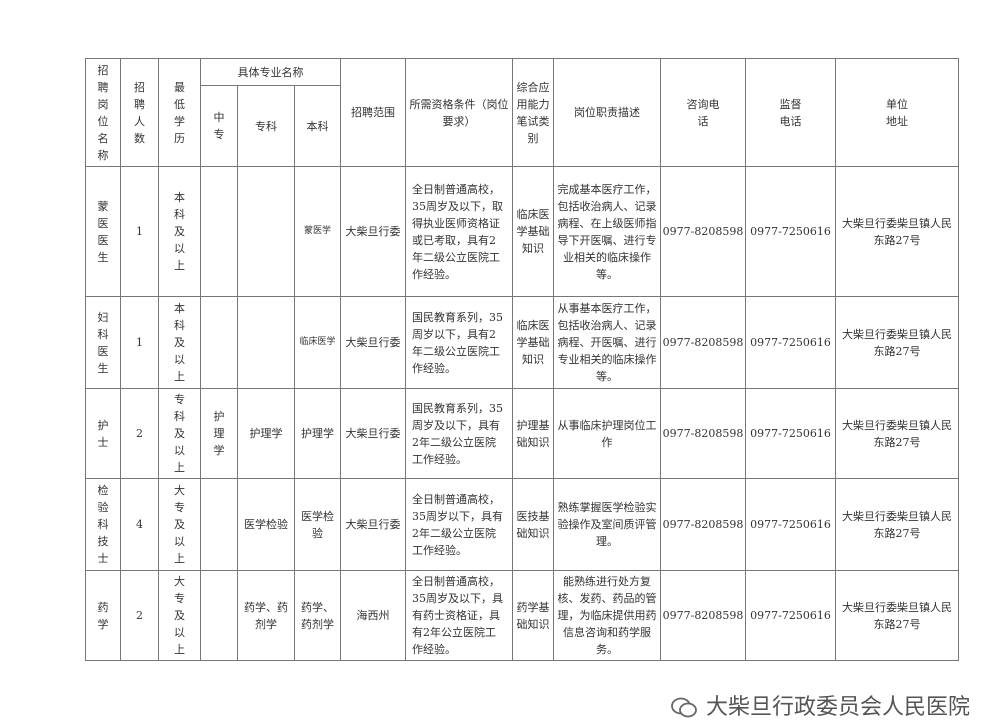 The width and height of the screenshot is (1000, 728). I want to click on cell-min-edu: 专科及以上, so click(179, 433).